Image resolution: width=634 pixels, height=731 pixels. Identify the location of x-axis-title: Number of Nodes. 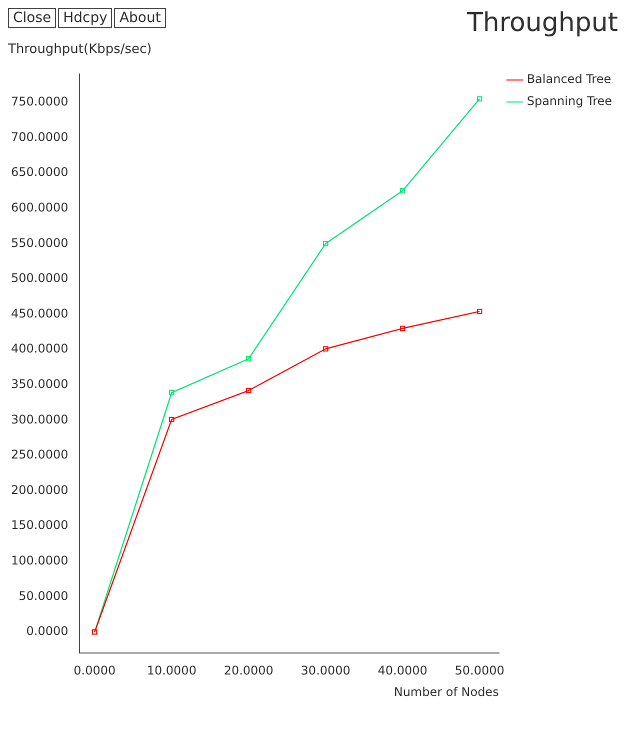
(446, 691).